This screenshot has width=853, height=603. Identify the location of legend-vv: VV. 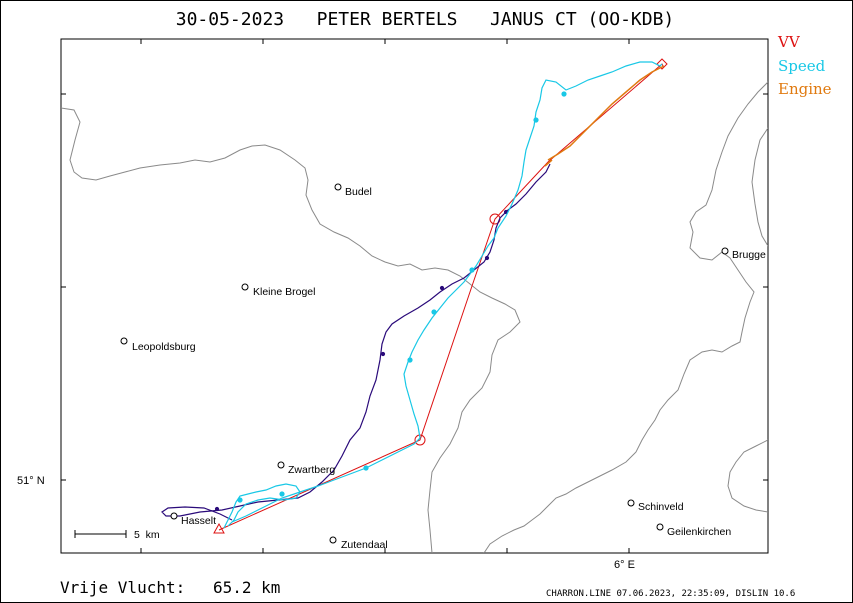
(789, 42).